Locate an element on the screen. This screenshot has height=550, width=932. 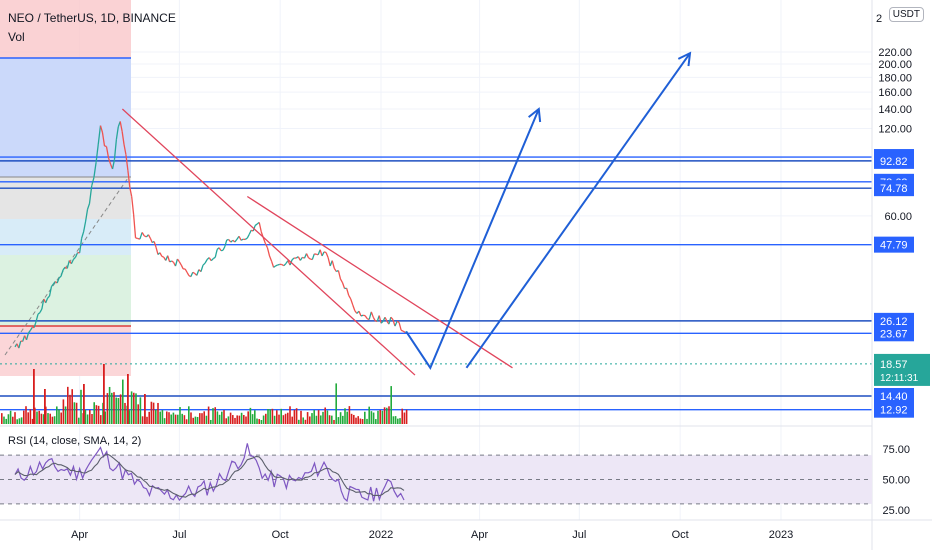
time-tick-label: 2023 is located at coordinates (781, 535).